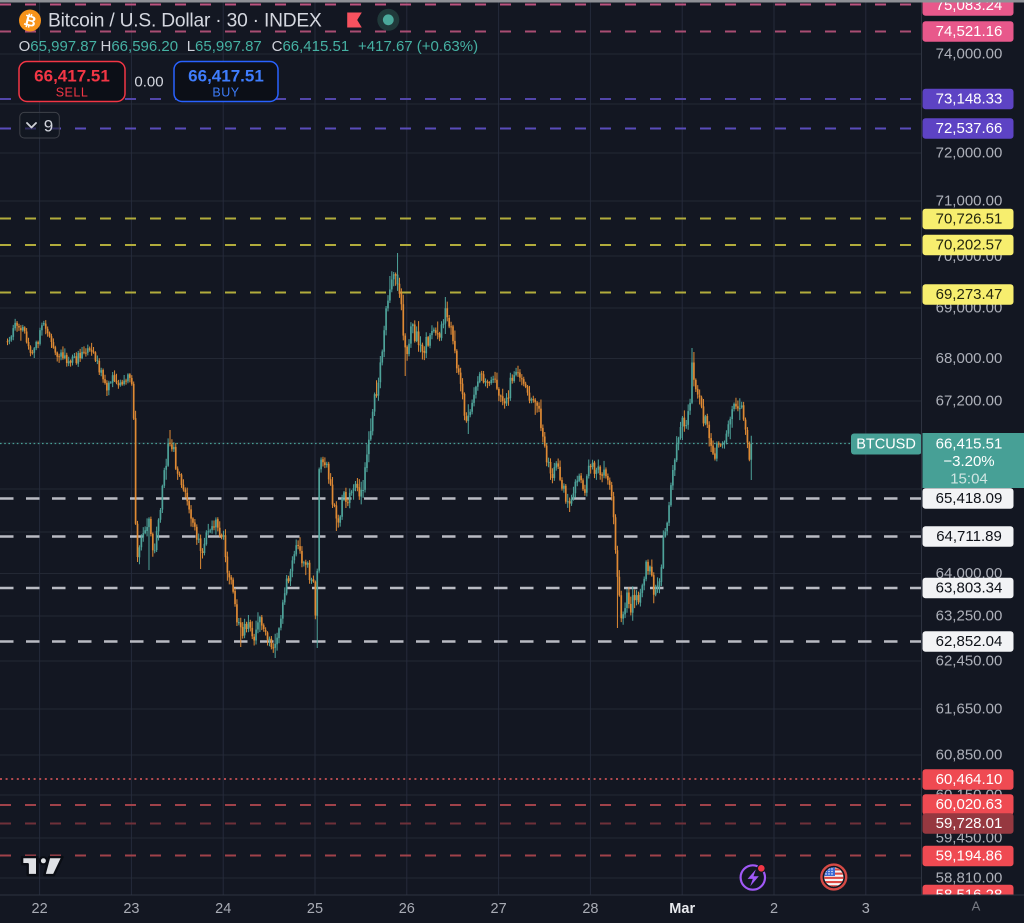 This screenshot has width=1024, height=923. I want to click on svg-text: −3.20%, so click(968, 461).